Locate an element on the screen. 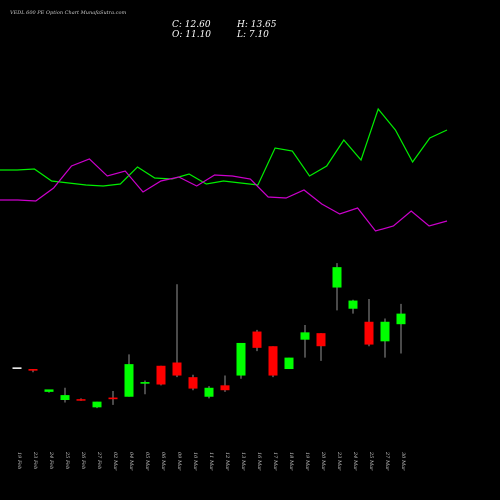 This screenshot has height=500, width=500. x-tick-label: 04 Mar is located at coordinates (131, 461).